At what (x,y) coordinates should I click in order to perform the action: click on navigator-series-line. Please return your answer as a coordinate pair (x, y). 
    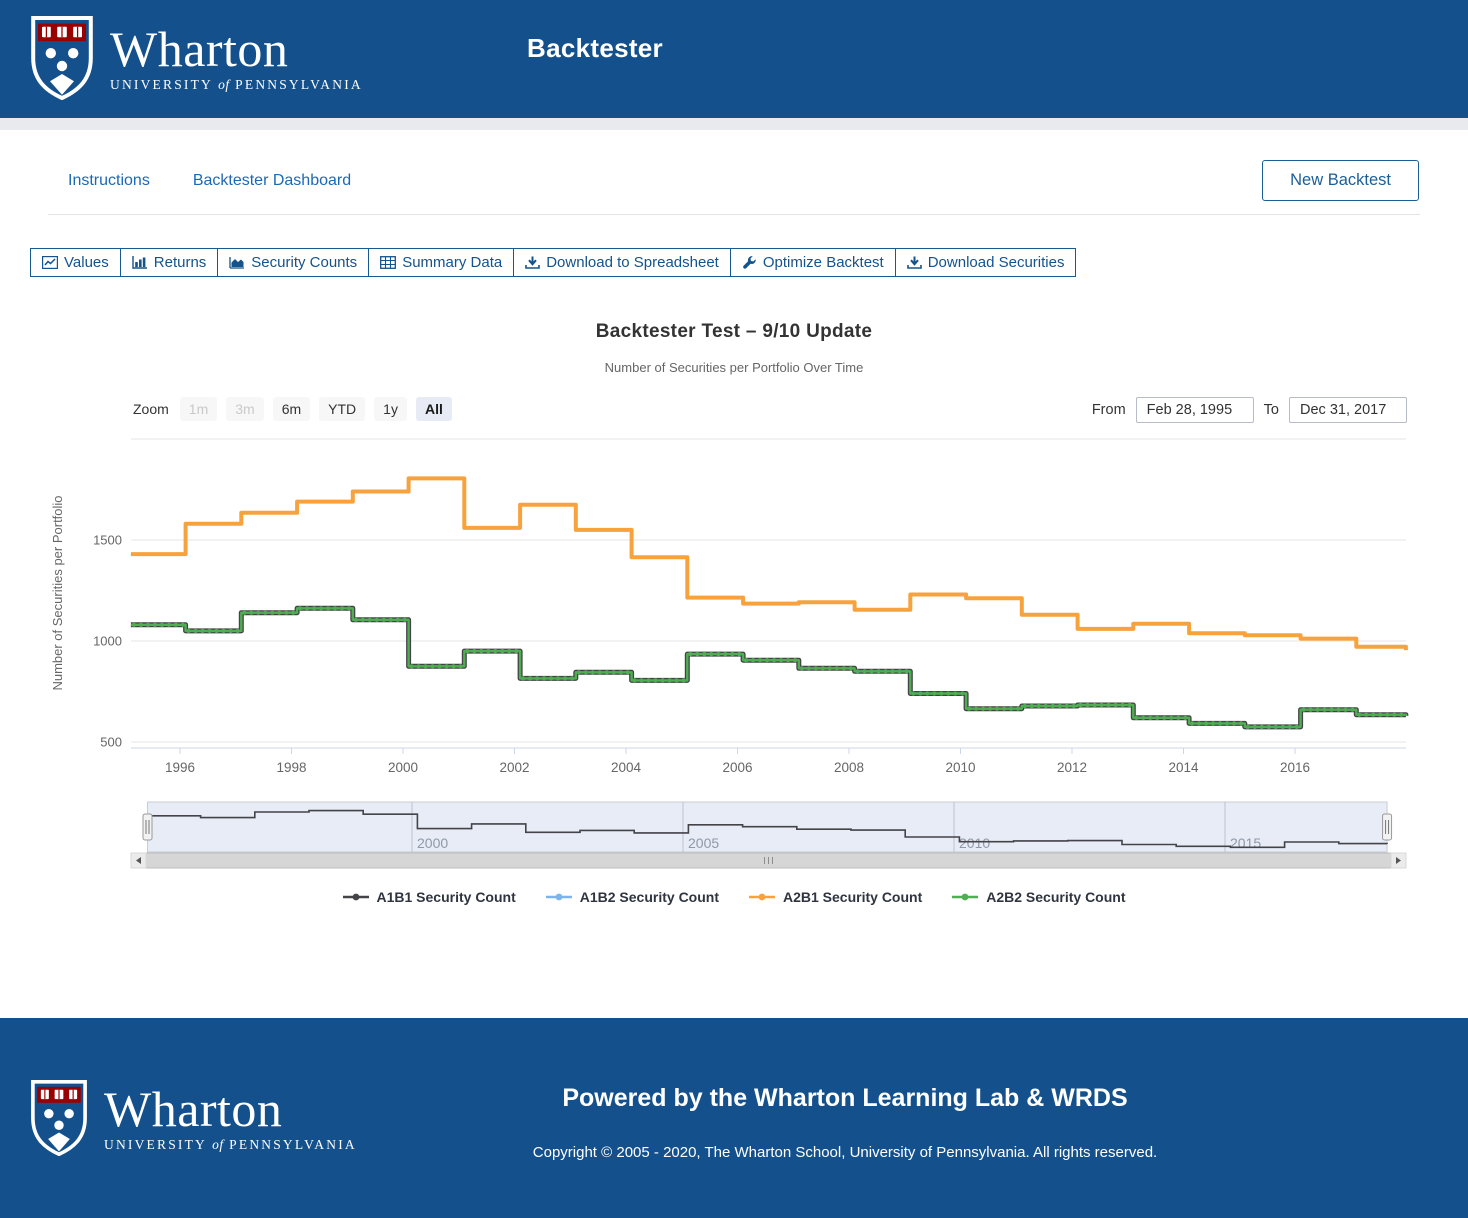
    Looking at the image, I should click on (767, 829).